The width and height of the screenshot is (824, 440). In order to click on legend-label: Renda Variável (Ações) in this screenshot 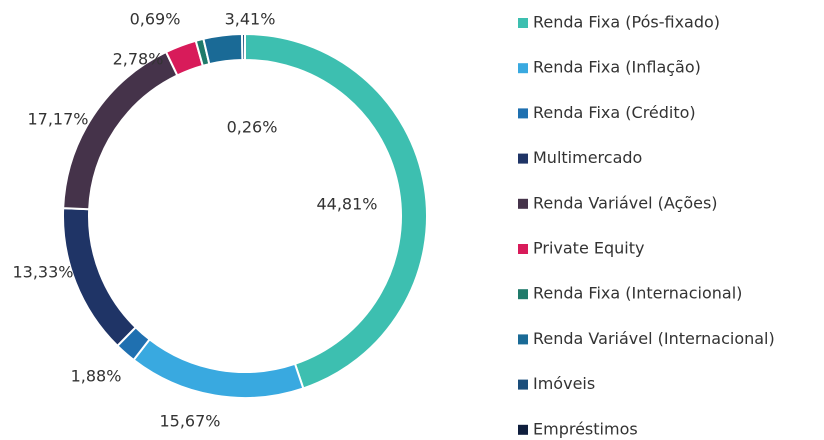, I will do `click(625, 202)`.